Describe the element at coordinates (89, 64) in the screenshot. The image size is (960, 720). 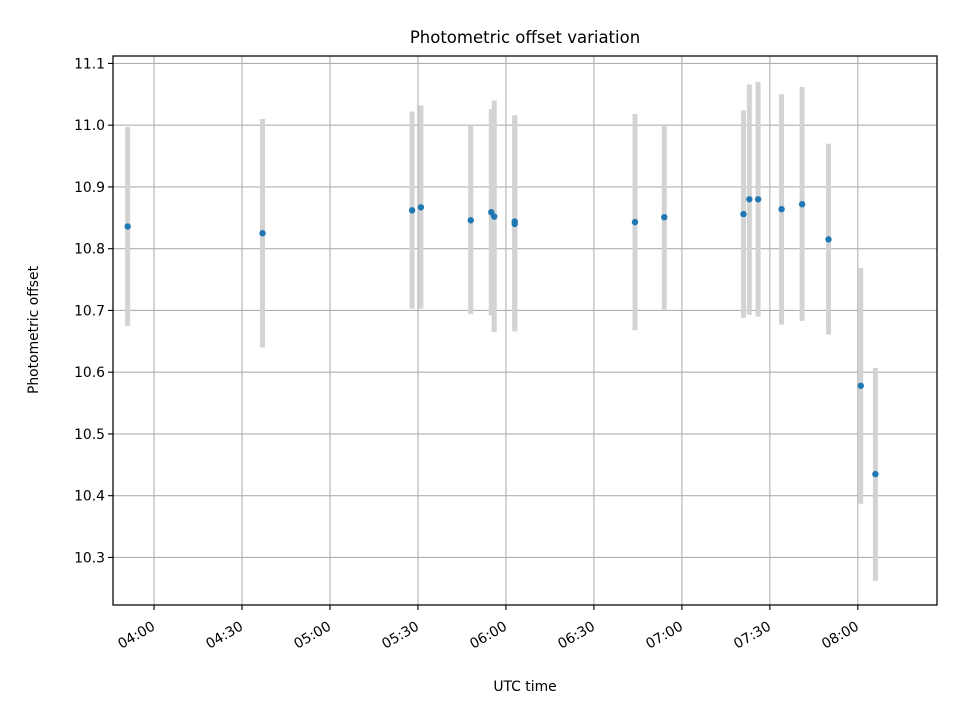
I see `y-tick-label: 11.1` at that location.